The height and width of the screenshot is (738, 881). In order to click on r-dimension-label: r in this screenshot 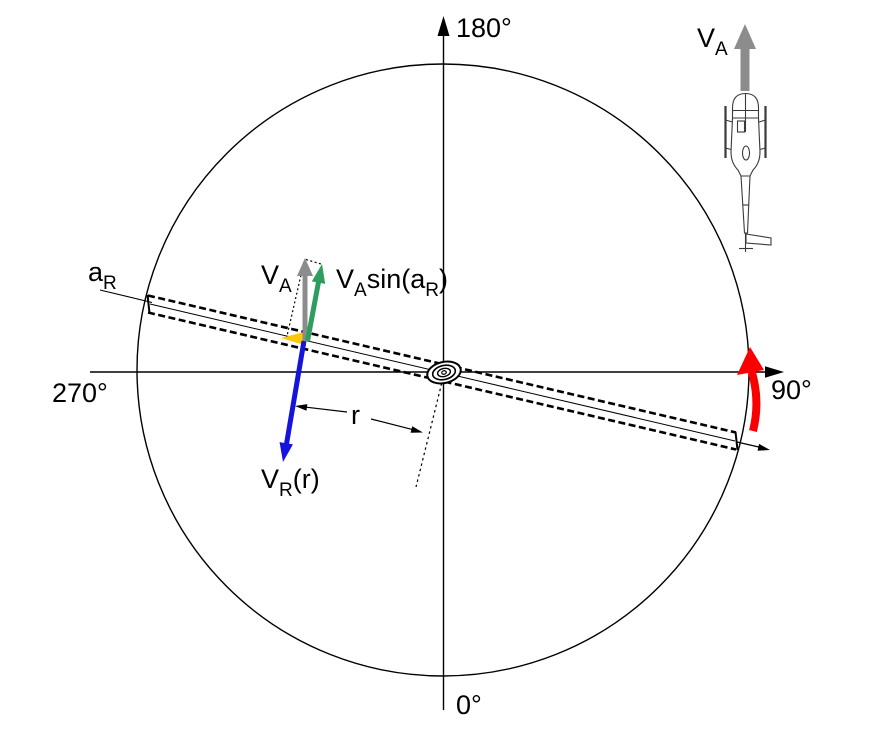, I will do `click(355, 415)`.